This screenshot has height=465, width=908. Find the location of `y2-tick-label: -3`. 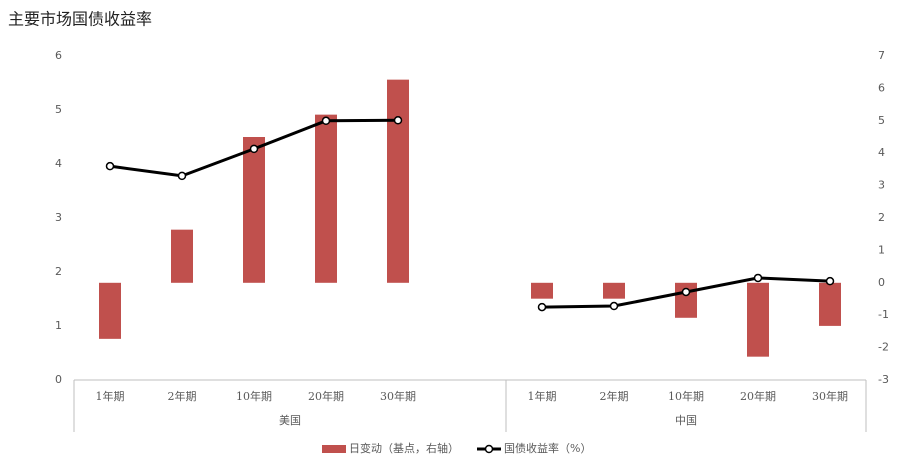

y2-tick-label: -3 is located at coordinates (883, 379).